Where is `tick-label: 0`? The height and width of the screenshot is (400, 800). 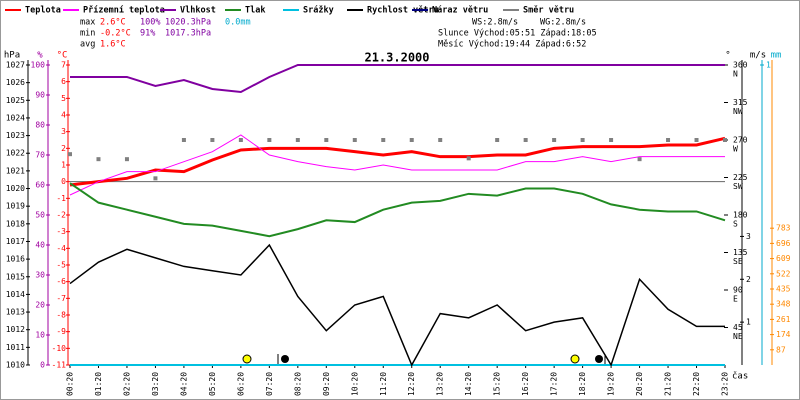
tick-label: 0 is located at coordinates (63, 181).